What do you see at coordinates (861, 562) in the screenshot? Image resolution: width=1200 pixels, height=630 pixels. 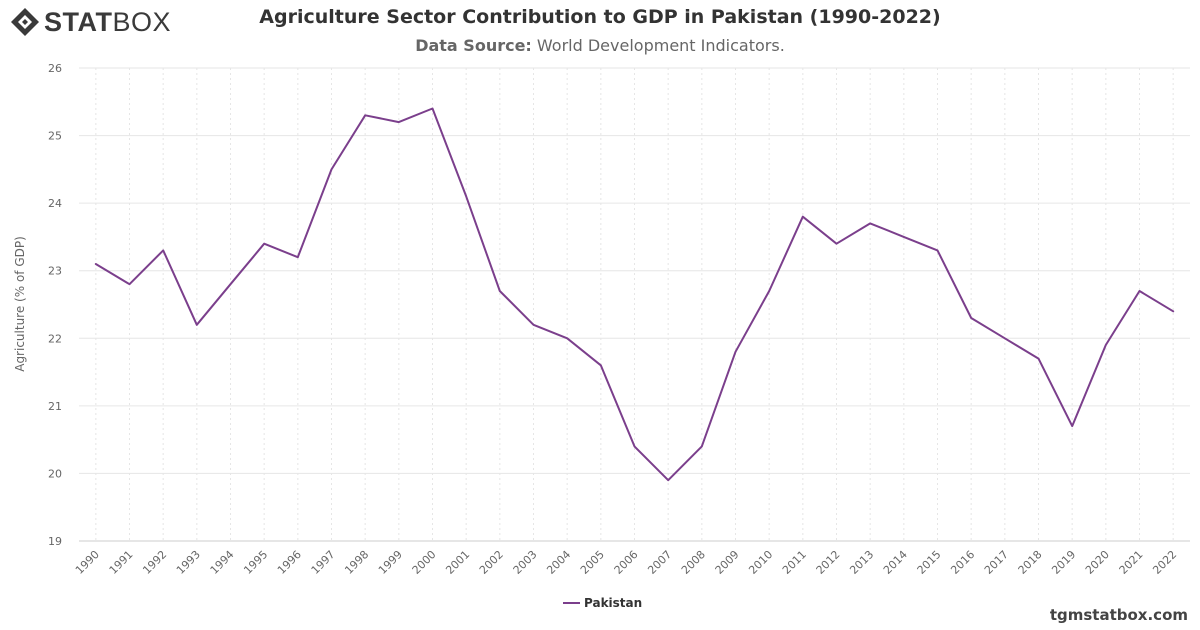 I see `x-tick-label: 2013` at bounding box center [861, 562].